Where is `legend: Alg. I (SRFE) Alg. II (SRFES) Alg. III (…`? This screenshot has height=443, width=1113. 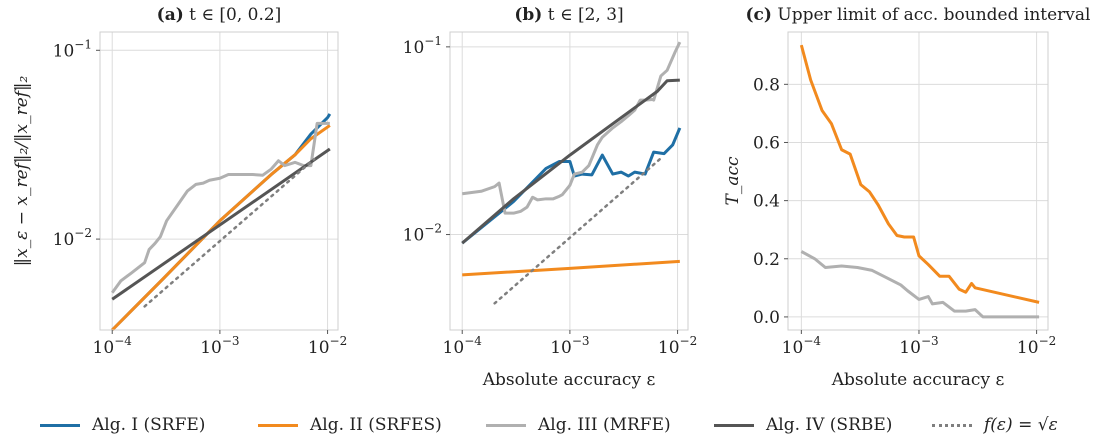 legend: Alg. I (SRFE) Alg. II (SRFES) Alg. III (… is located at coordinates (576, 425).